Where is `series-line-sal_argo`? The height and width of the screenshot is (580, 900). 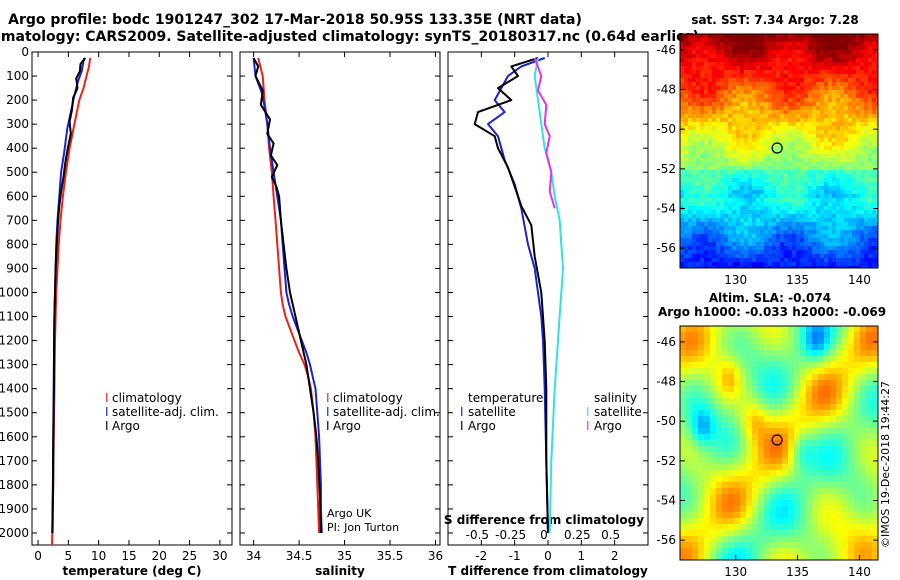
series-line-sal_argo is located at coordinates (544, 133).